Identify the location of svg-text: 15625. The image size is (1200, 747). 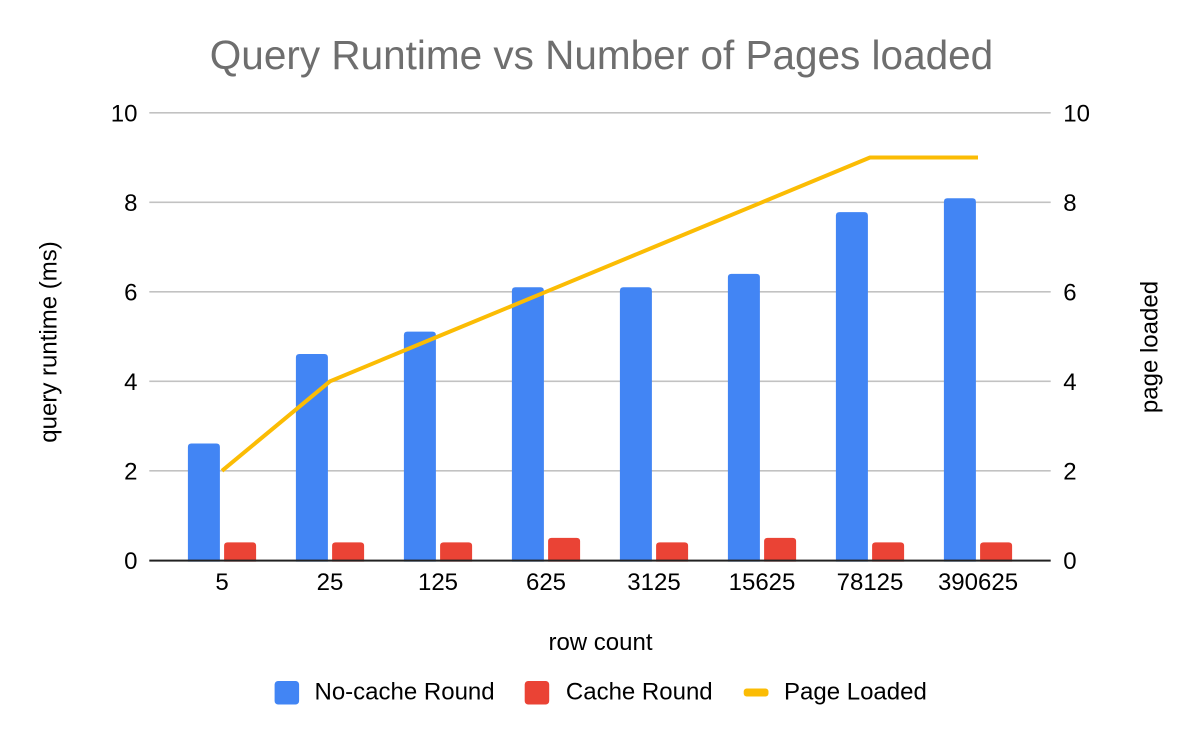
(762, 582).